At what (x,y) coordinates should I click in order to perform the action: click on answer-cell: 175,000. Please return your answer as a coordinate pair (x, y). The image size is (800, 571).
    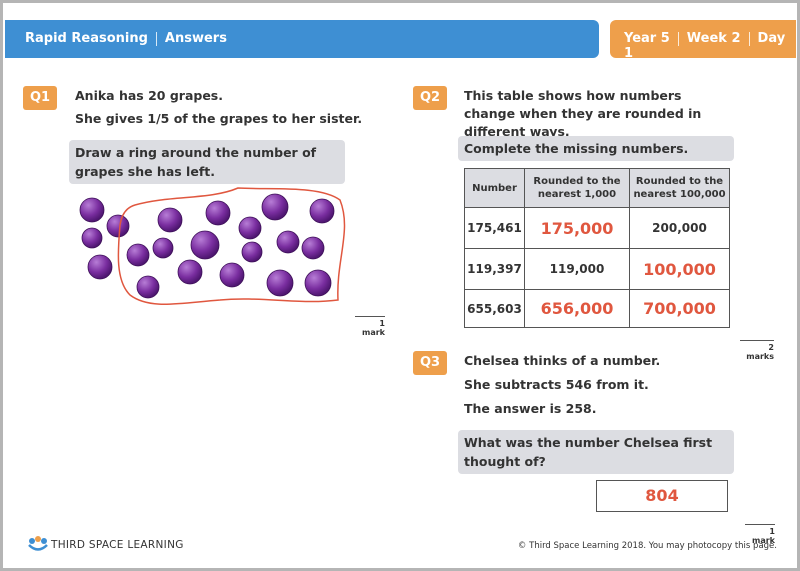
    Looking at the image, I should click on (577, 228).